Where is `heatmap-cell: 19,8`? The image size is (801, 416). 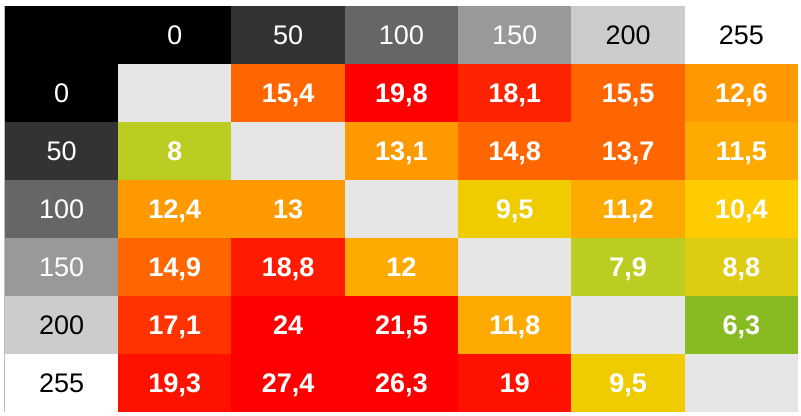
heatmap-cell: 19,8 is located at coordinates (401, 93).